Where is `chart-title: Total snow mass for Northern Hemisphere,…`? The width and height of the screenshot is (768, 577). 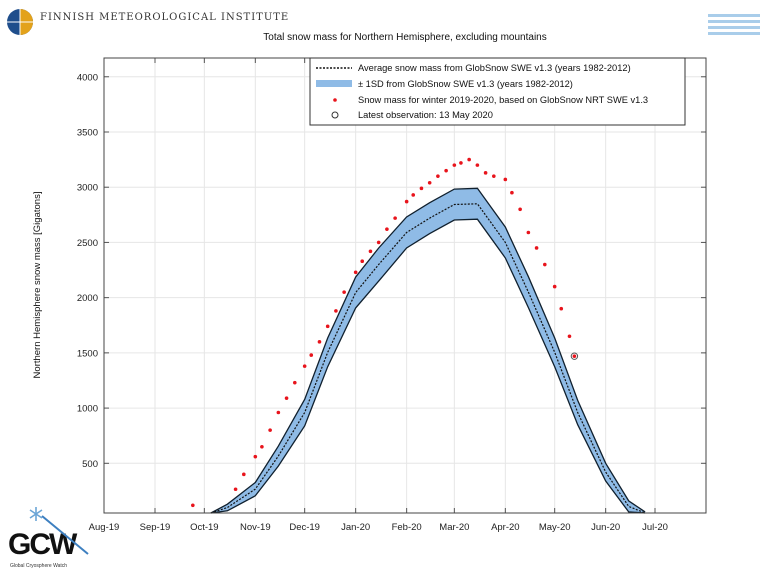 chart-title: Total snow mass for Northern Hemisphere,… is located at coordinates (404, 37).